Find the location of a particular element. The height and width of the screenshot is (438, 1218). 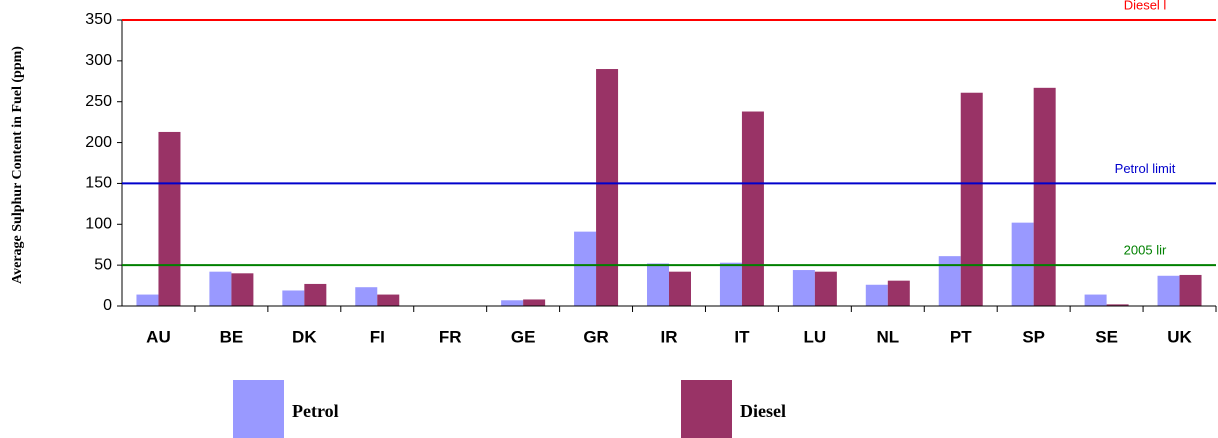

y-axis-label: Average Sulphur Content in Fuel (ppm) is located at coordinates (17, 165).